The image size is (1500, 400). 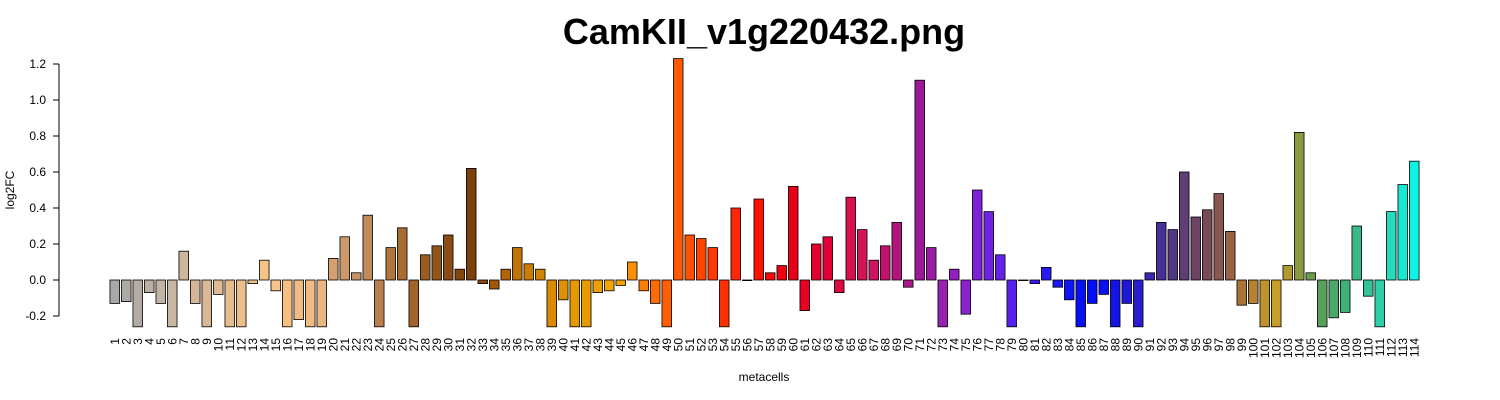 I want to click on x-tick-label: 70, so click(x=908, y=345).